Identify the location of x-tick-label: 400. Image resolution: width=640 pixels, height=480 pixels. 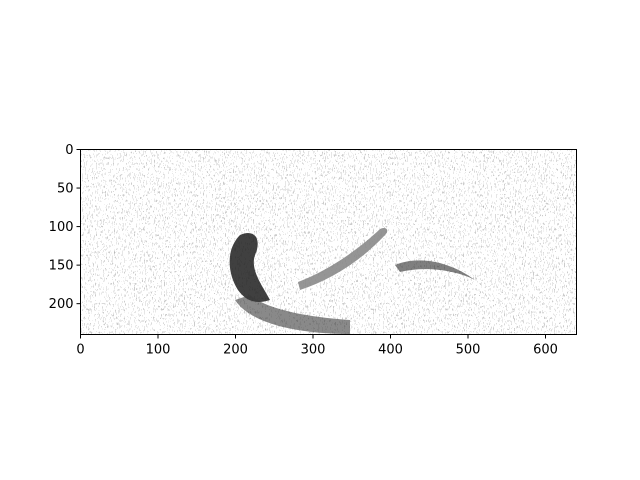
(390, 350).